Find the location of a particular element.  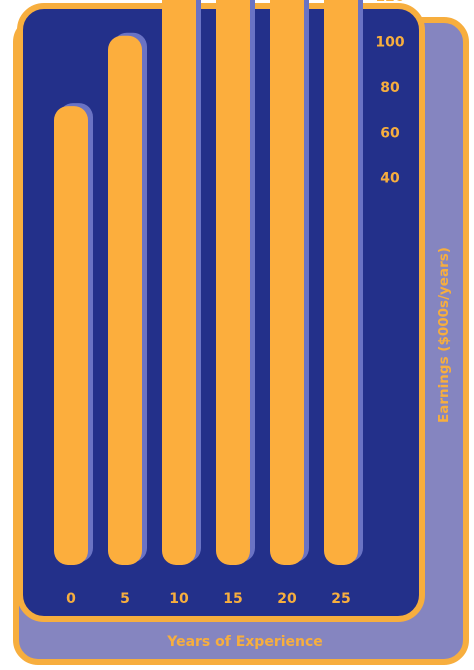

y-tick-labels: 406080100120140160180200220240260 is located at coordinates (389, 93).